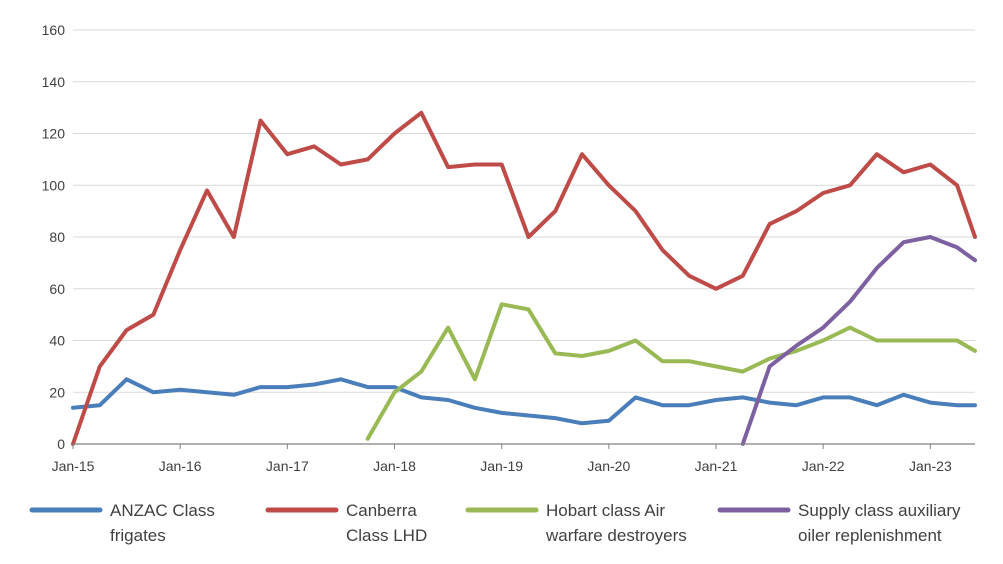 This screenshot has height=564, width=1003. What do you see at coordinates (57, 237) in the screenshot?
I see `y-tick-label: 80` at bounding box center [57, 237].